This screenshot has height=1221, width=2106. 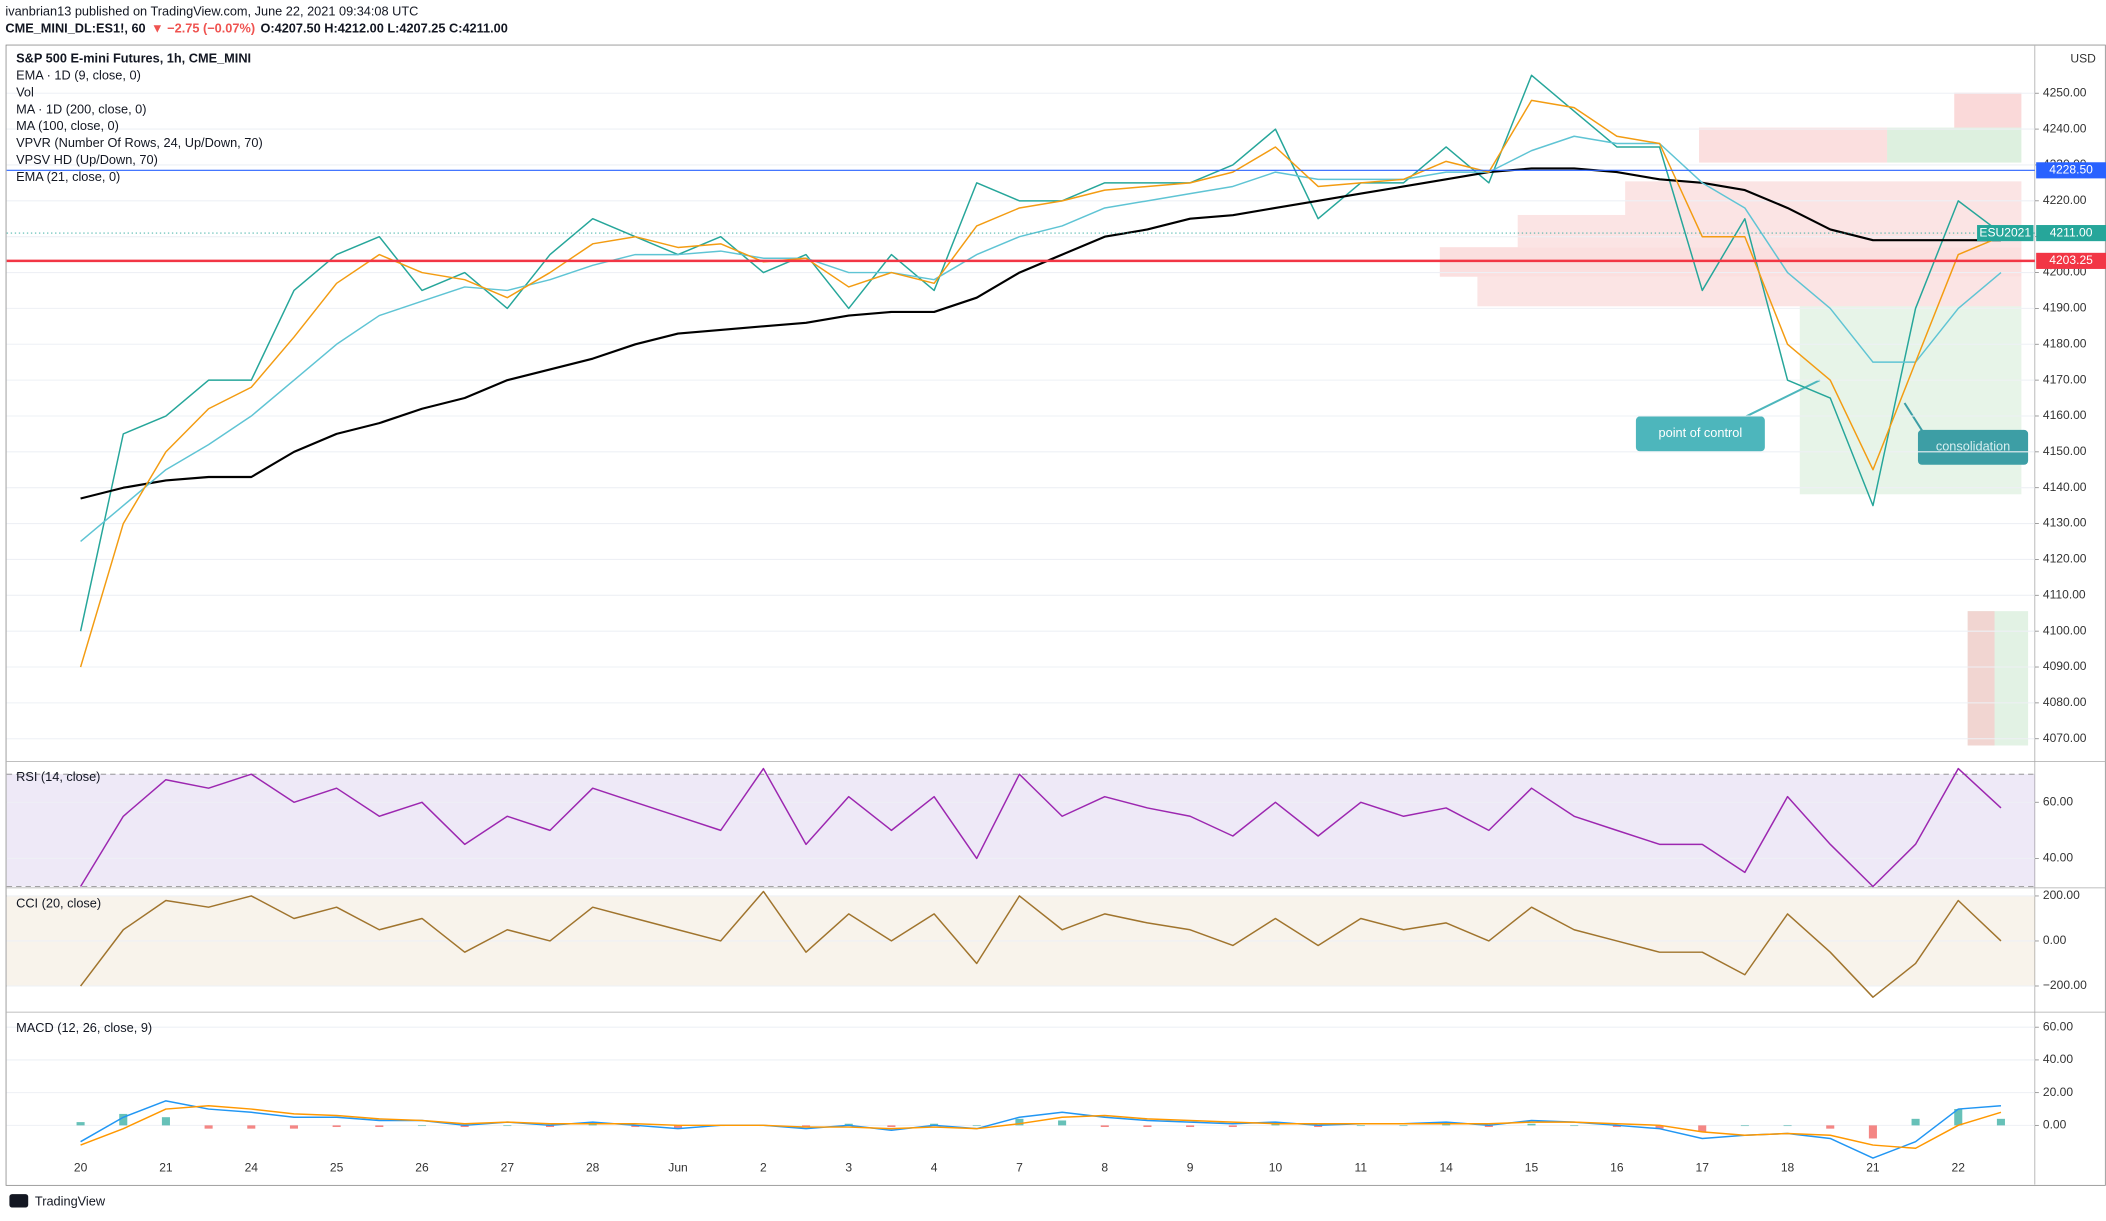 What do you see at coordinates (1788, 1168) in the screenshot?
I see `x-tick-label: 18` at bounding box center [1788, 1168].